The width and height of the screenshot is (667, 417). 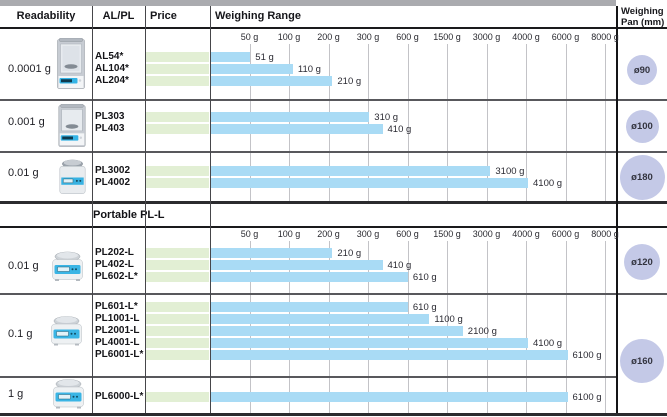 I want to click on pan-diameter-badge: ø120, so click(x=642, y=262).